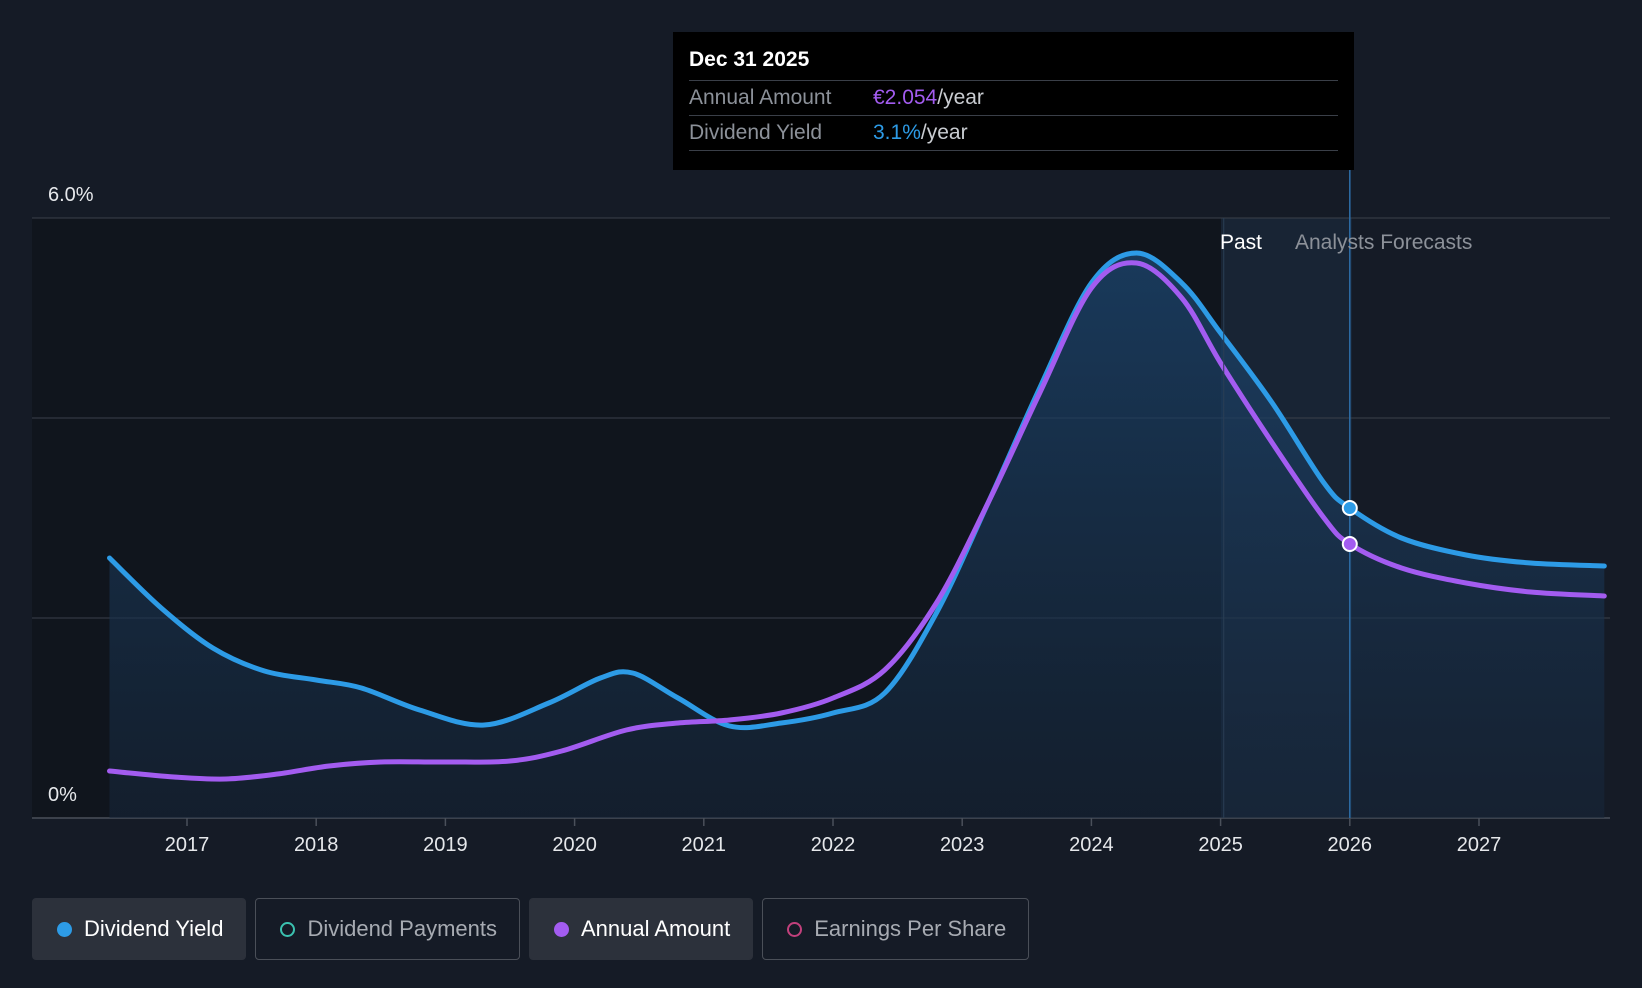  What do you see at coordinates (288, 929) in the screenshot?
I see `dividend-payments-ring-icon` at bounding box center [288, 929].